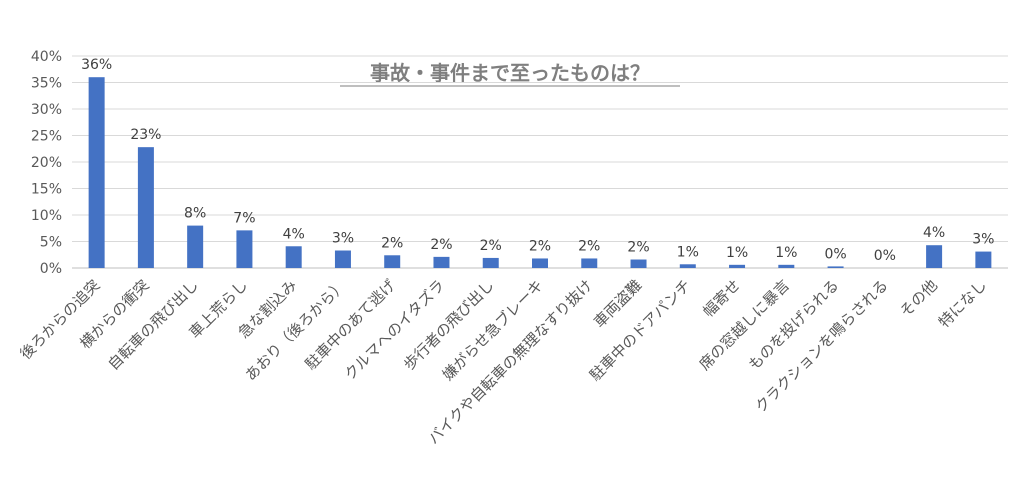  Describe the element at coordinates (46, 190) in the screenshot. I see `y-tick-label: 15%` at that location.